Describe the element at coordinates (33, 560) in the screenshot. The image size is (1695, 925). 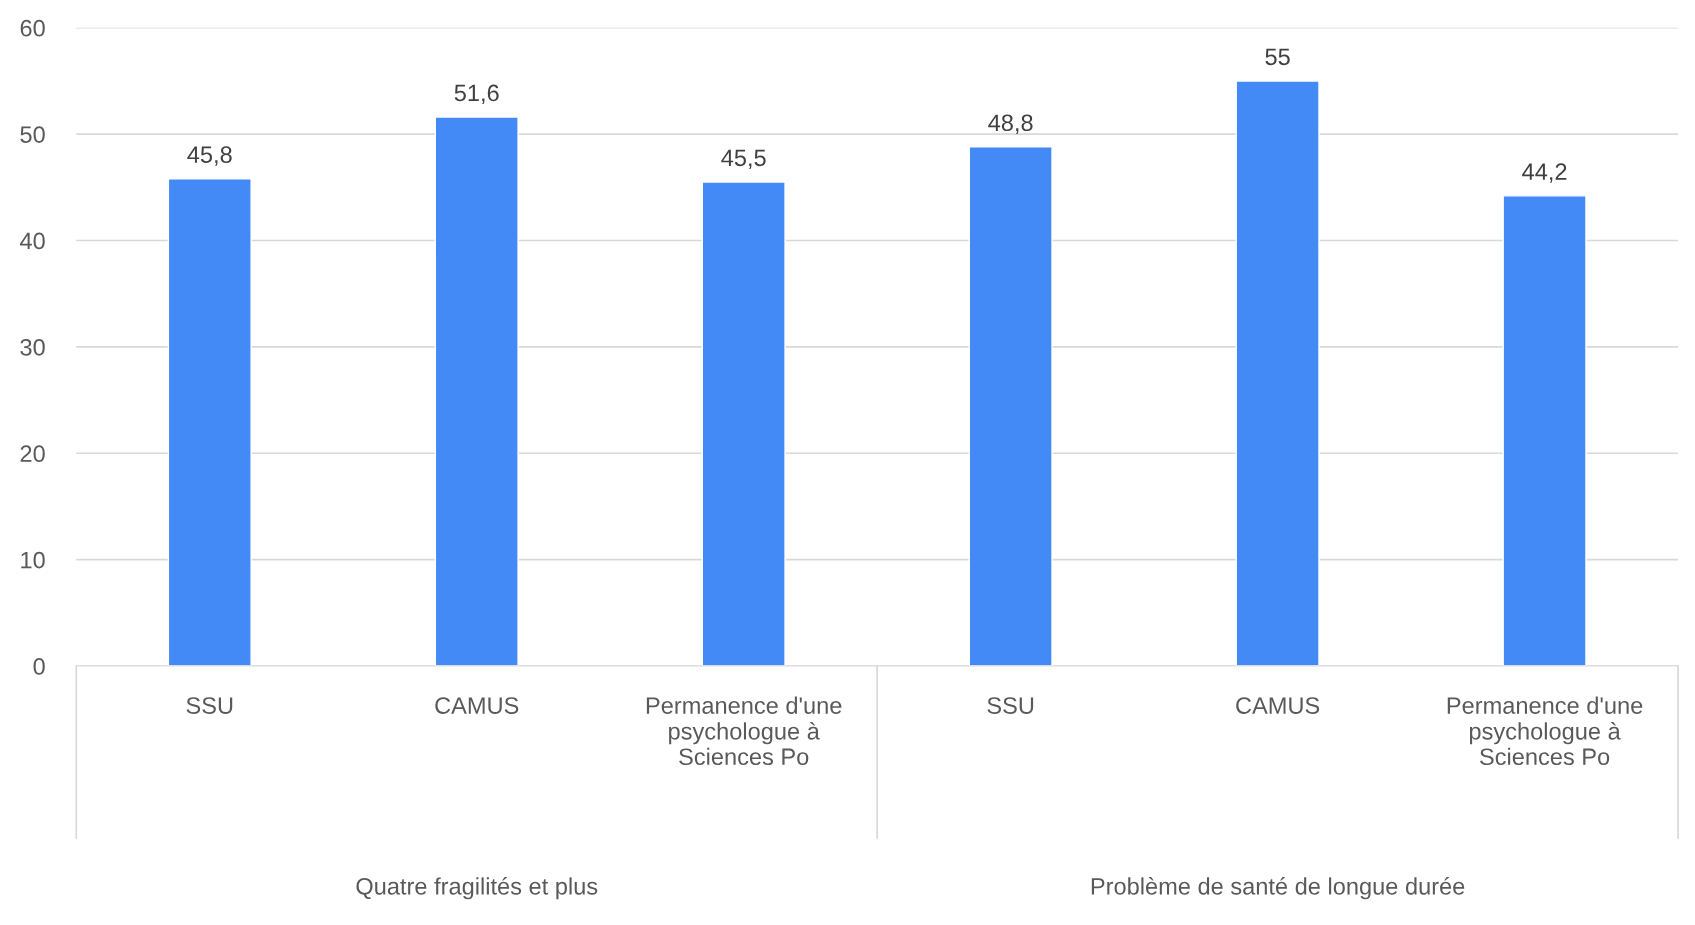
I see `y-tick-label: 10` at that location.